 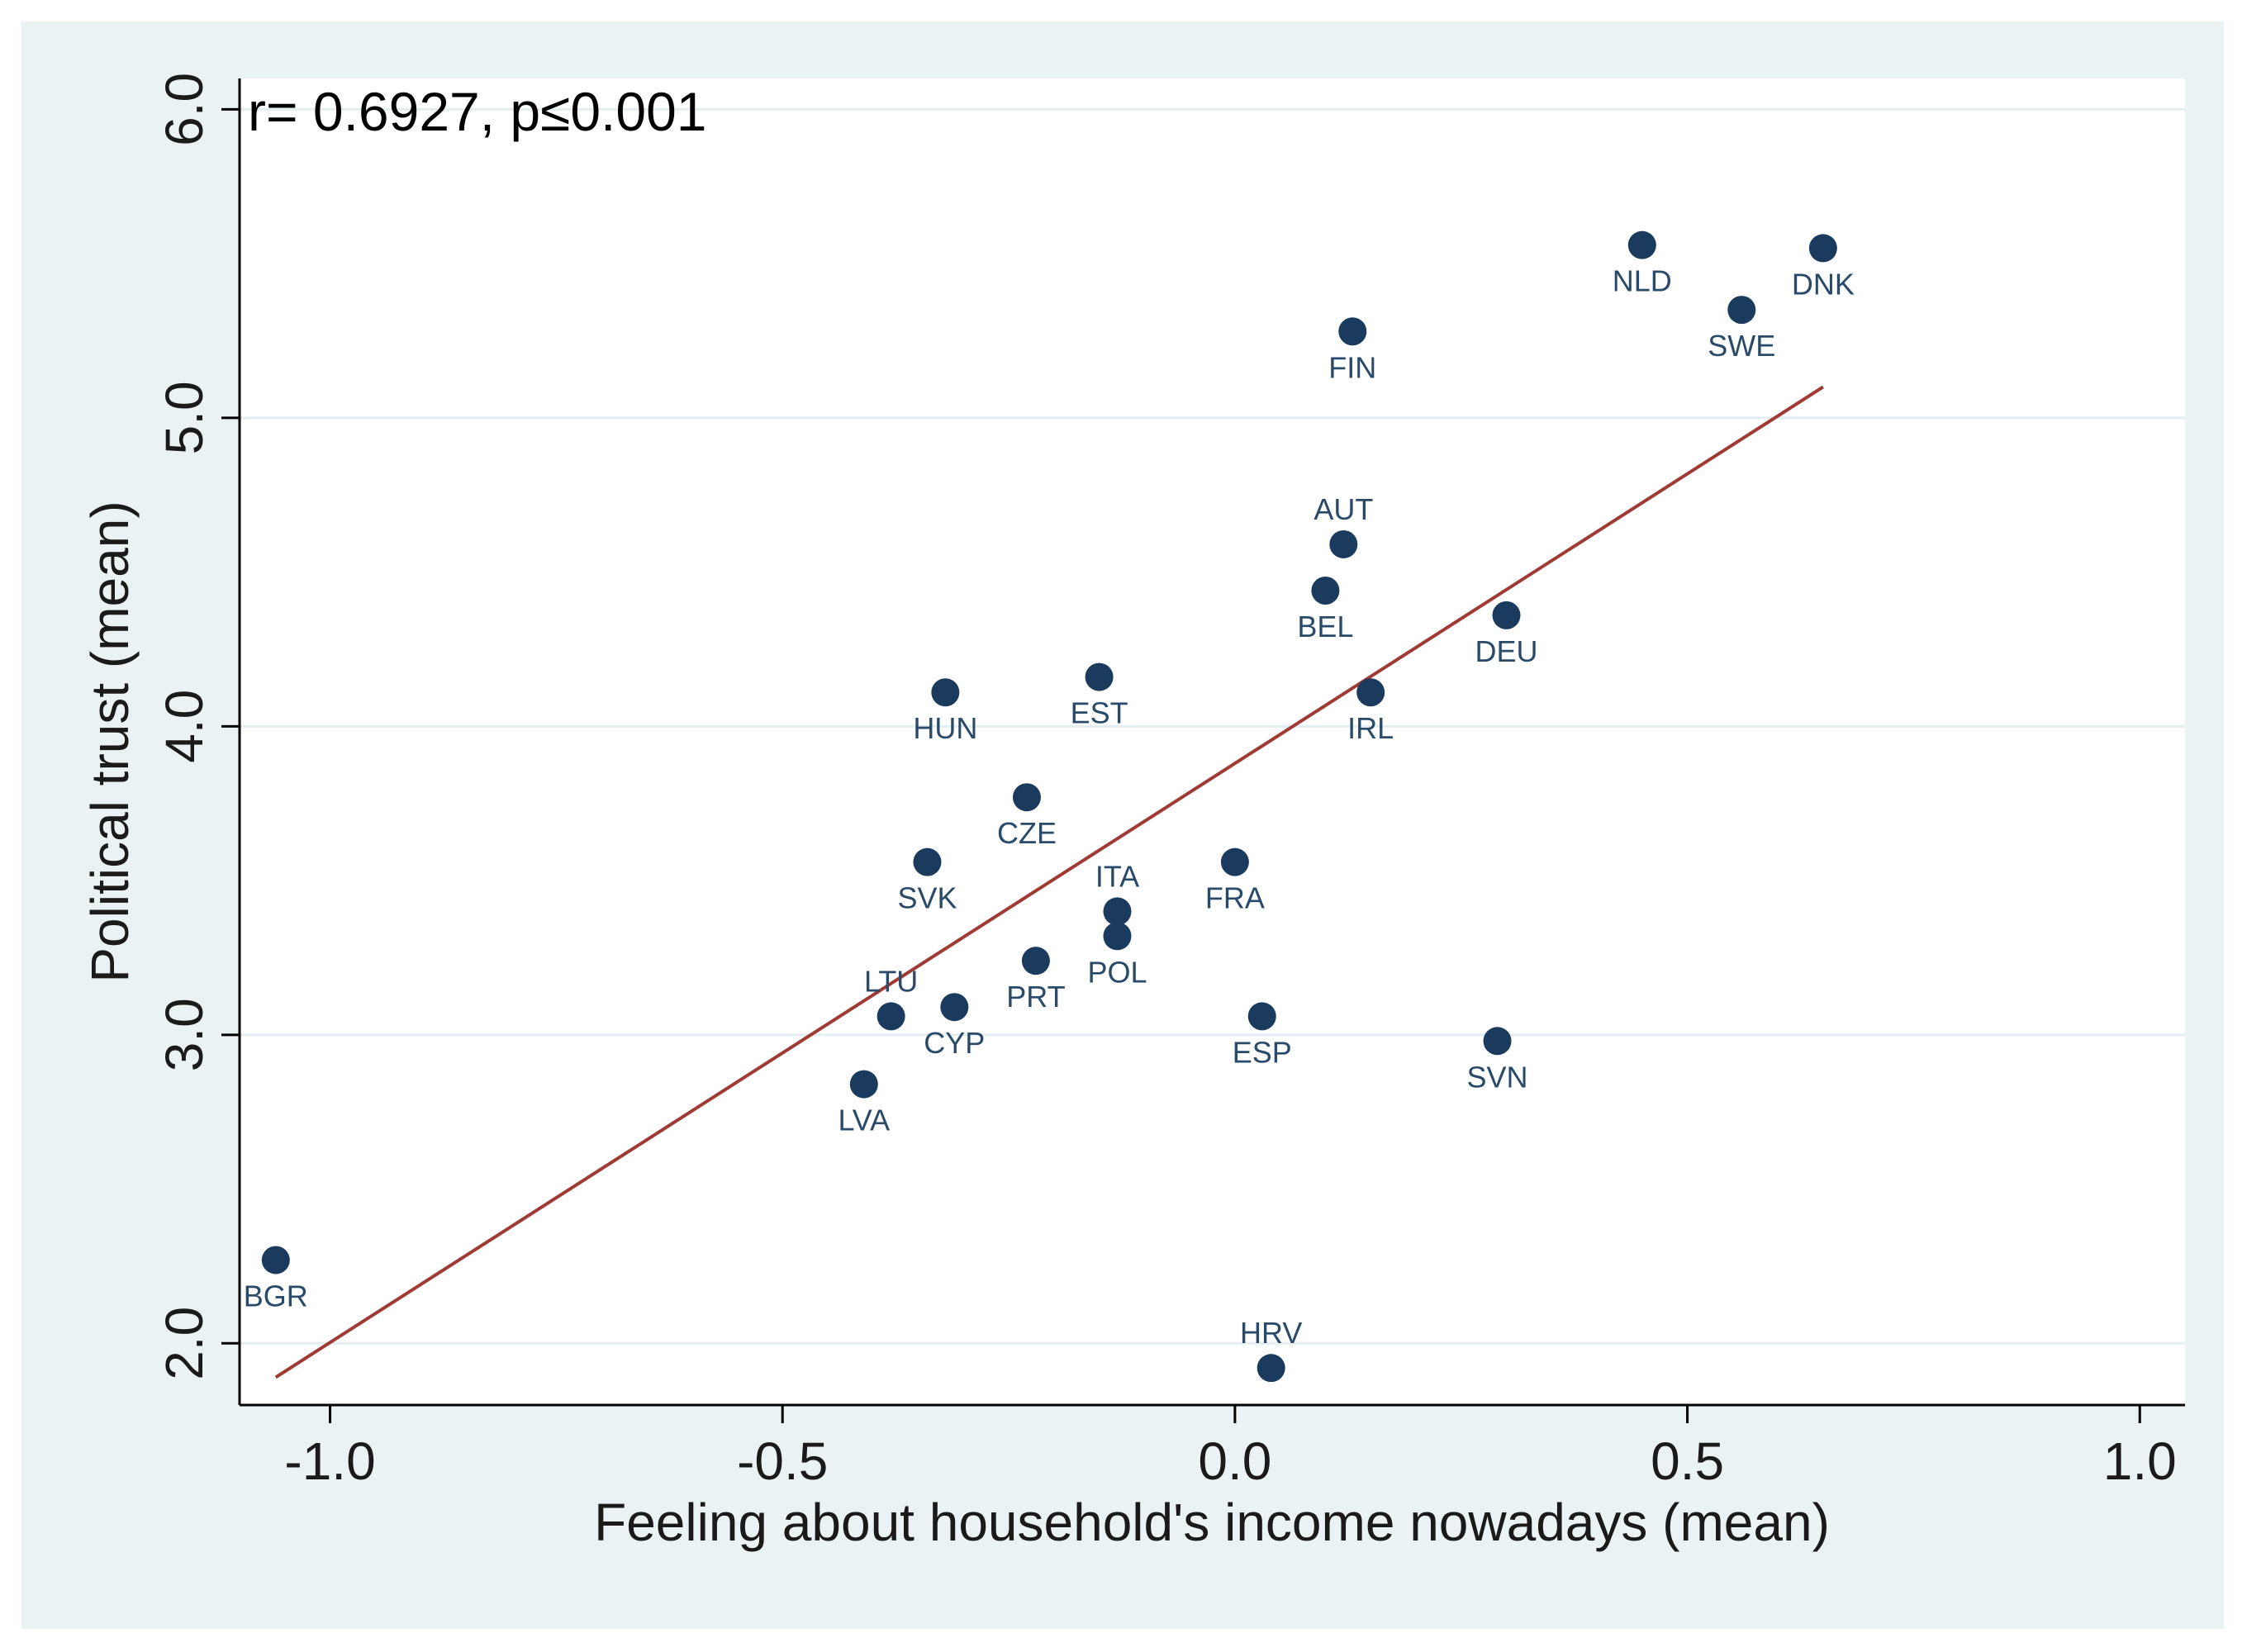 I want to click on data-label-hun: HUN, so click(x=945, y=728).